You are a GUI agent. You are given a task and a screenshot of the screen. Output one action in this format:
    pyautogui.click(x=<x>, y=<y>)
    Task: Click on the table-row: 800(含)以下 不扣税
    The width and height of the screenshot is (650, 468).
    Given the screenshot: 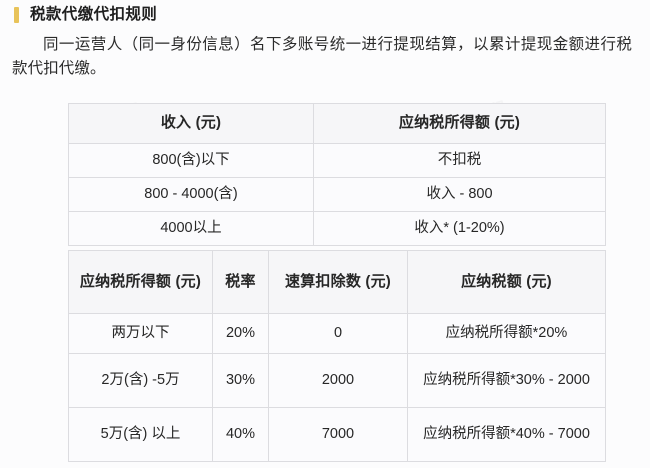 What is the action you would take?
    pyautogui.click(x=337, y=160)
    